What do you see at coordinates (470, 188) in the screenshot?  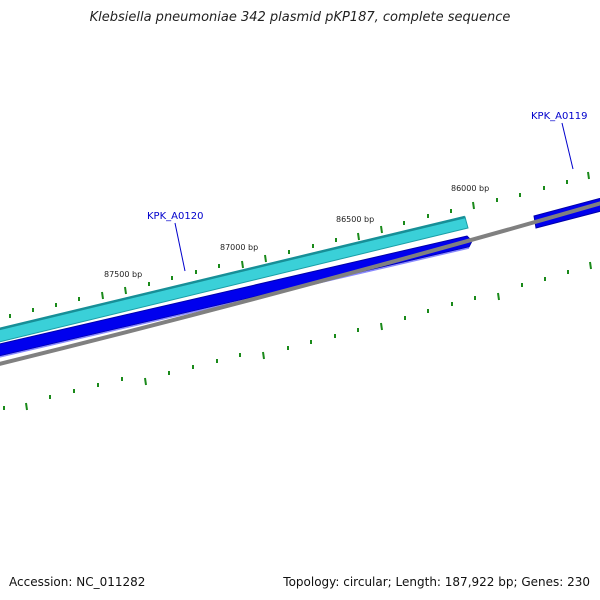 I see `ruler-label: 86000 bp` at bounding box center [470, 188].